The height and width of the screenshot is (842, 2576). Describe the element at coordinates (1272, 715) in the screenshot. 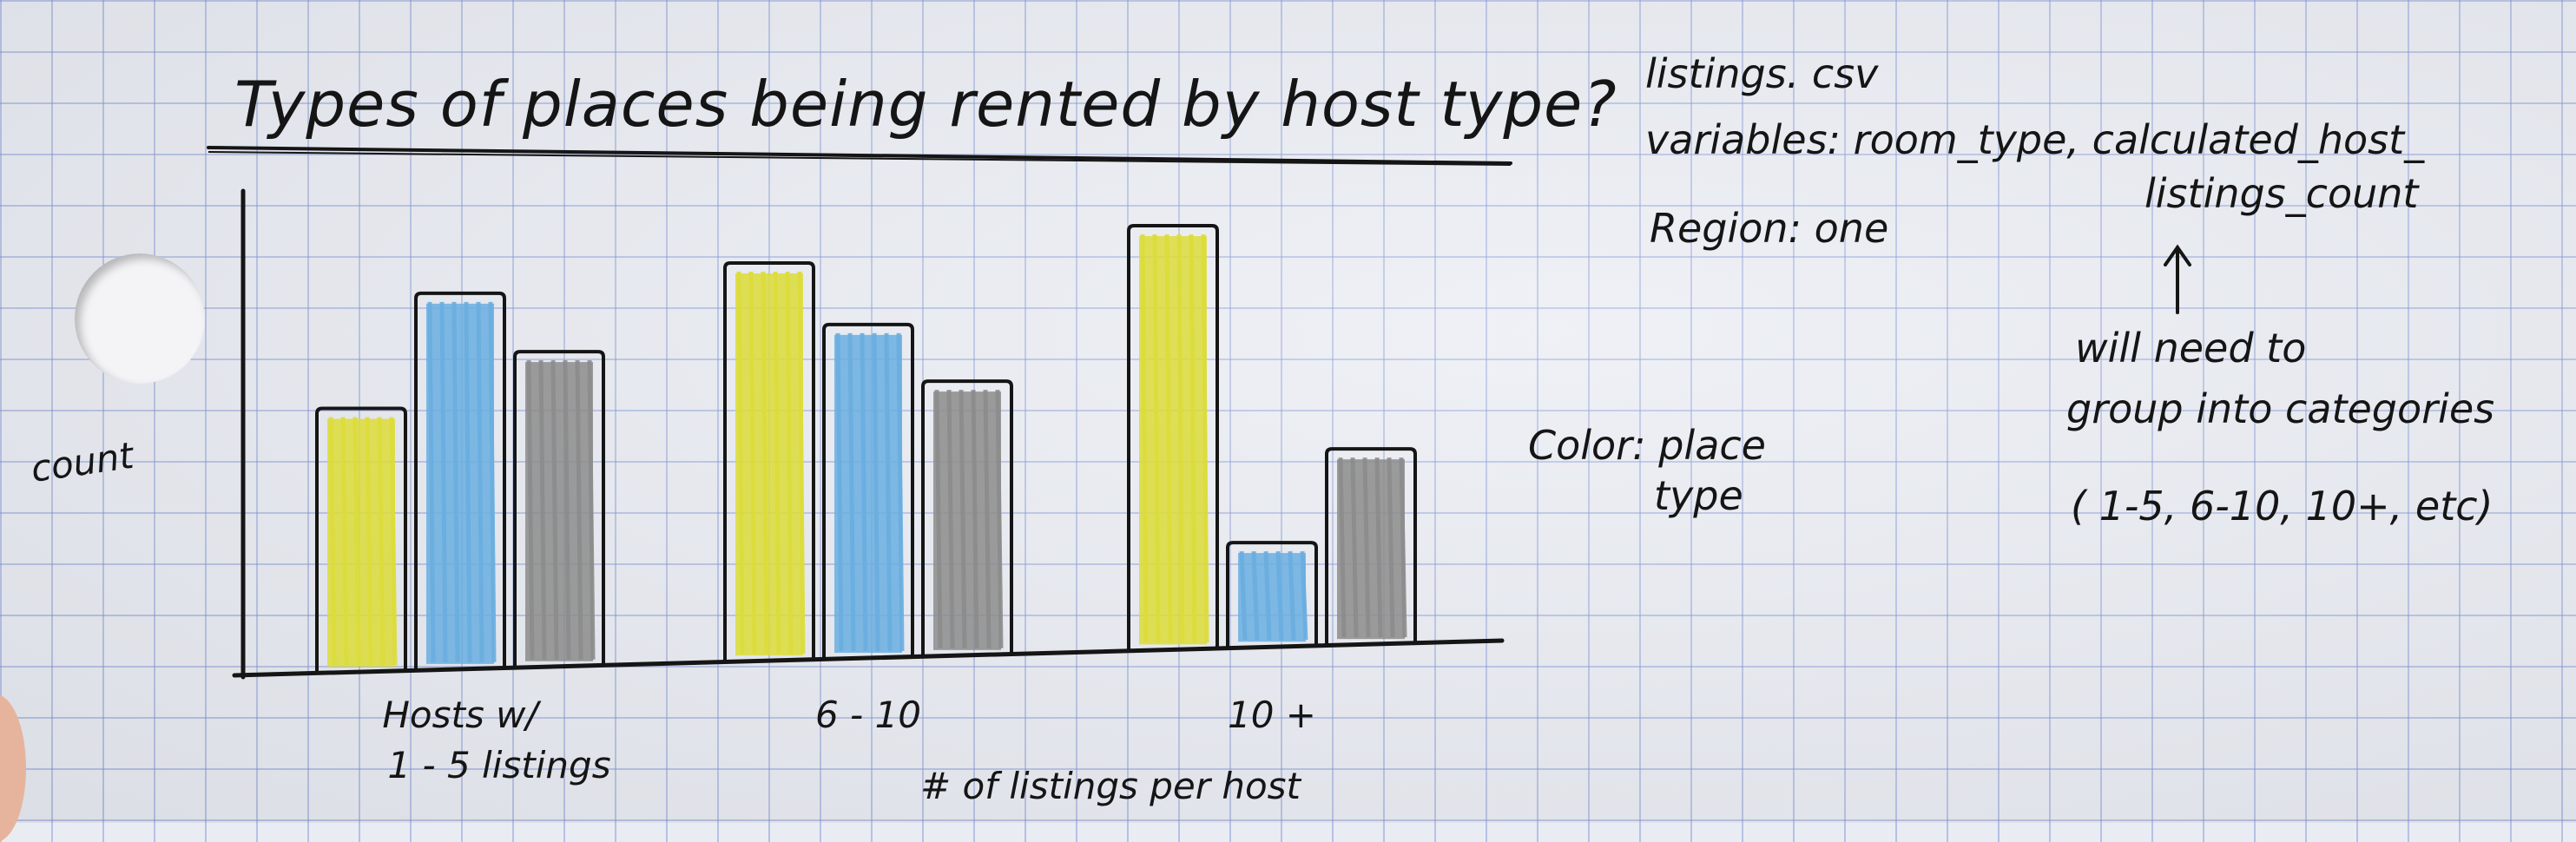

I see `x-tick-label: 10 +` at that location.